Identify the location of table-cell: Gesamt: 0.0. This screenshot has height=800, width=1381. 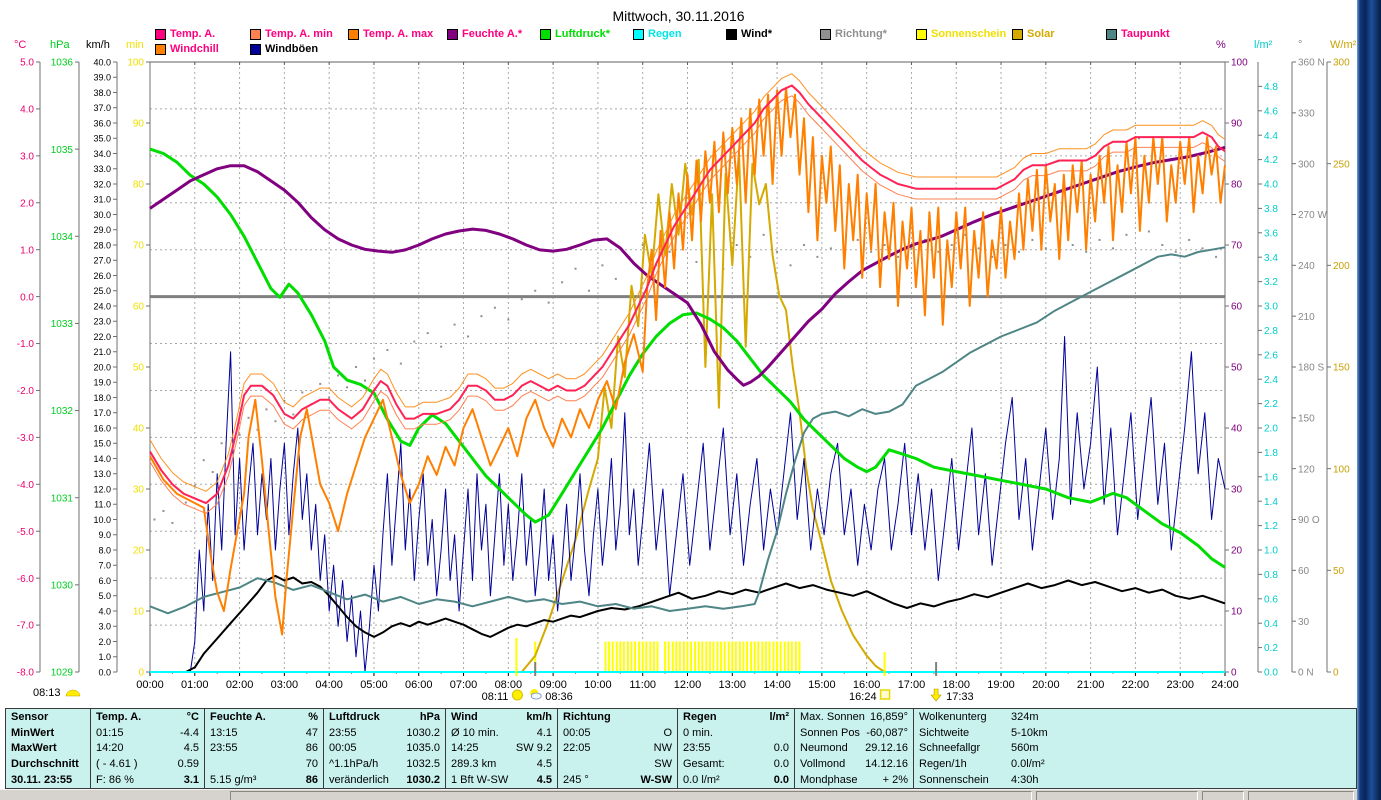
(736, 764).